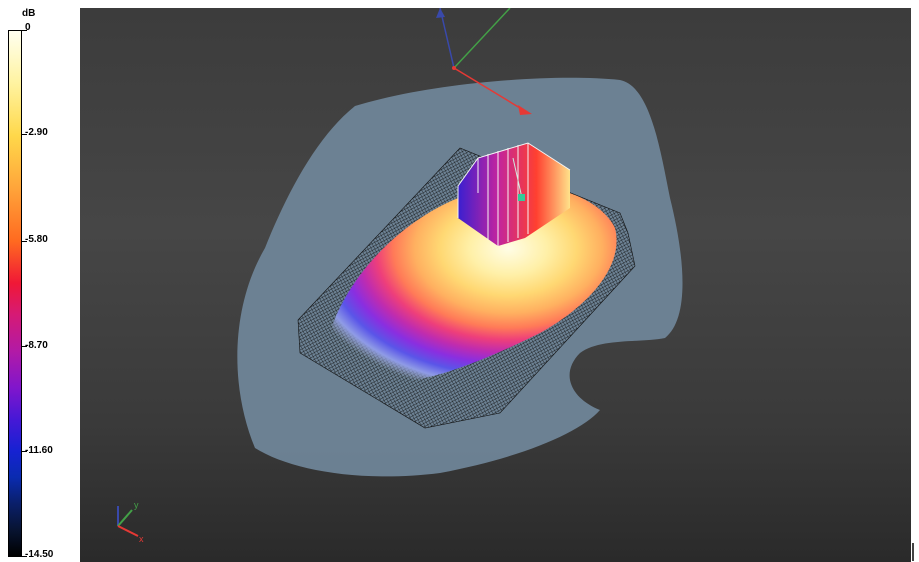 This screenshot has width=919, height=562. I want to click on legend-tick-label: -11.60, so click(39, 450).